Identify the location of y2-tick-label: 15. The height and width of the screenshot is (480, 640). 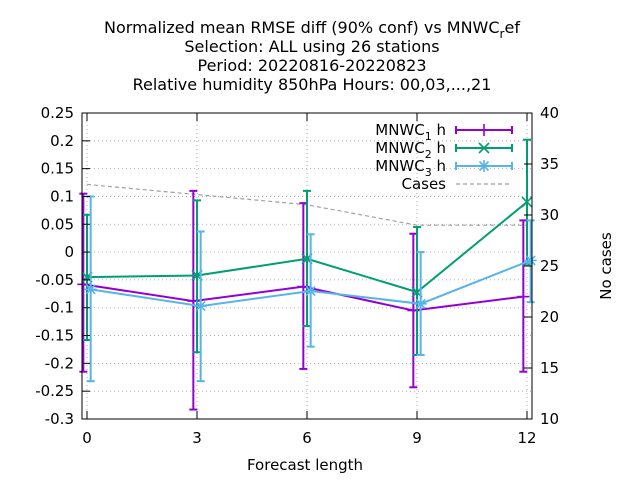
(549, 368).